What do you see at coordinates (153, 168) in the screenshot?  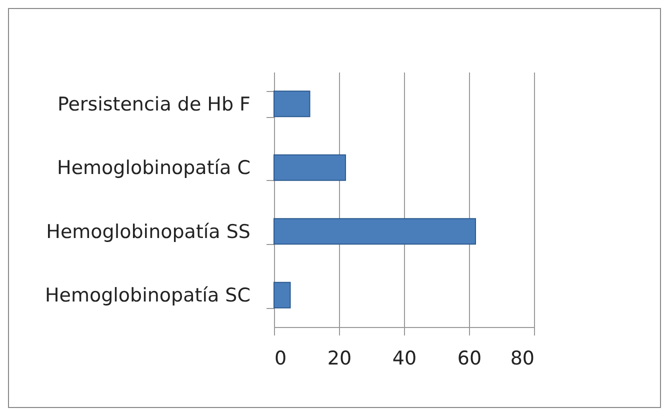 I see `y-tick-label: Hemoglobinopatía C` at bounding box center [153, 168].